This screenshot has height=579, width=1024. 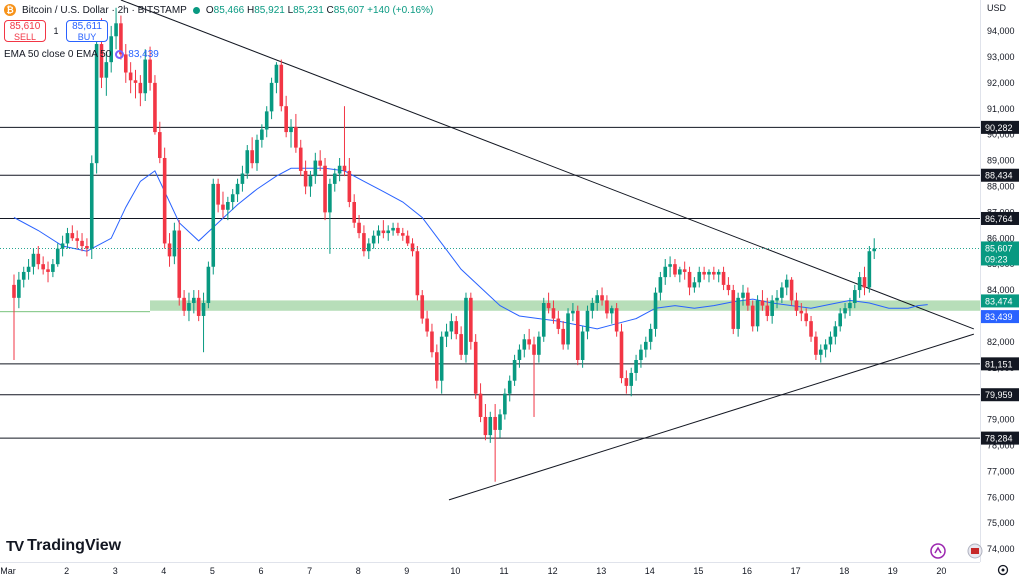 I want to click on ema-value: 83,439, so click(x=143, y=54).